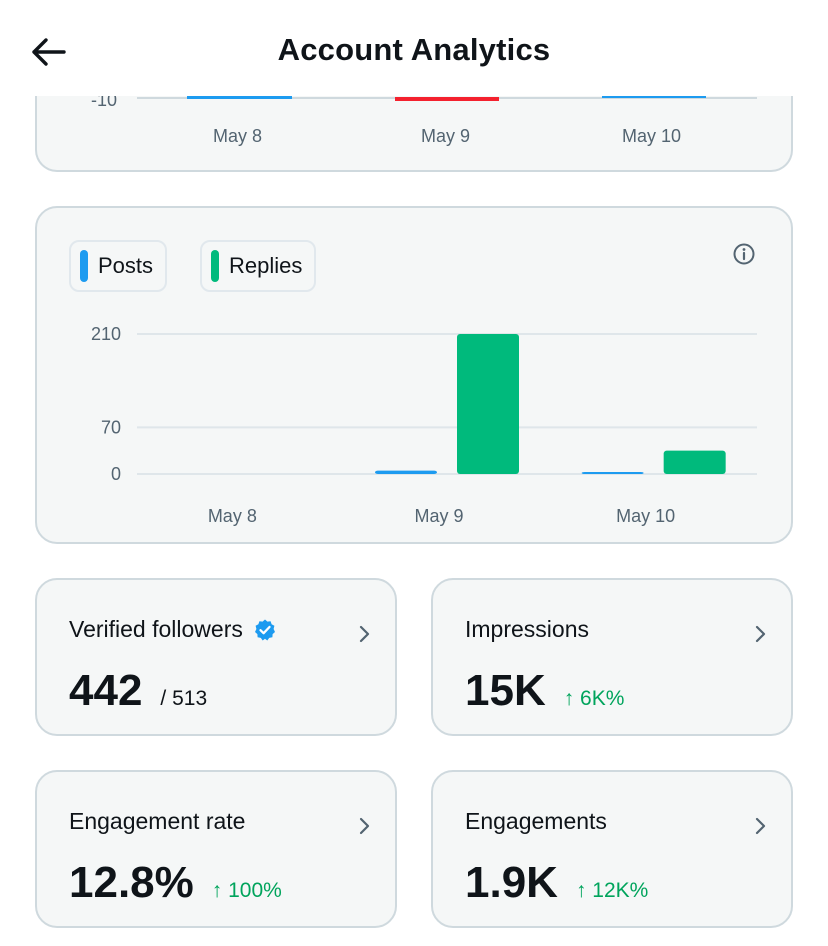 The image size is (828, 946). I want to click on stat-card-engagements: Engagements 1.9K ↑ 12K%, so click(612, 849).